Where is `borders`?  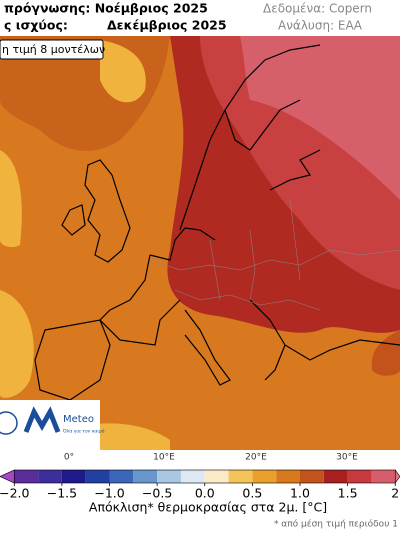 borders is located at coordinates (274, 255).